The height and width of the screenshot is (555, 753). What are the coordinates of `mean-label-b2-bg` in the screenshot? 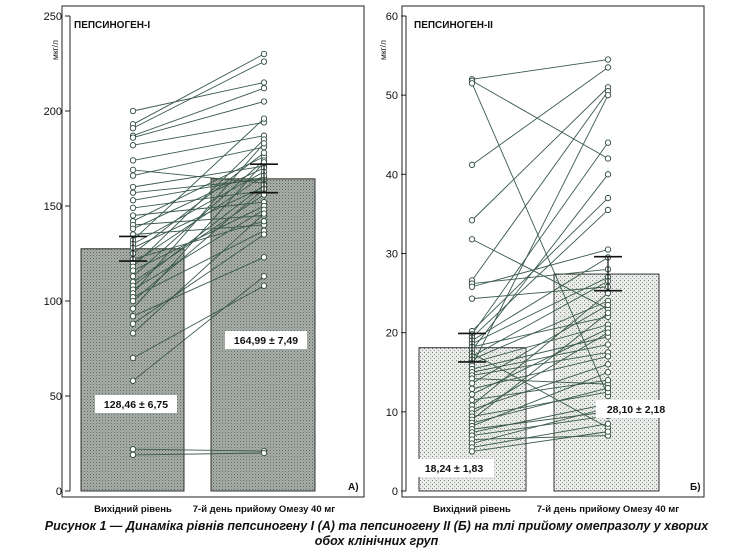 It's located at (636, 409).